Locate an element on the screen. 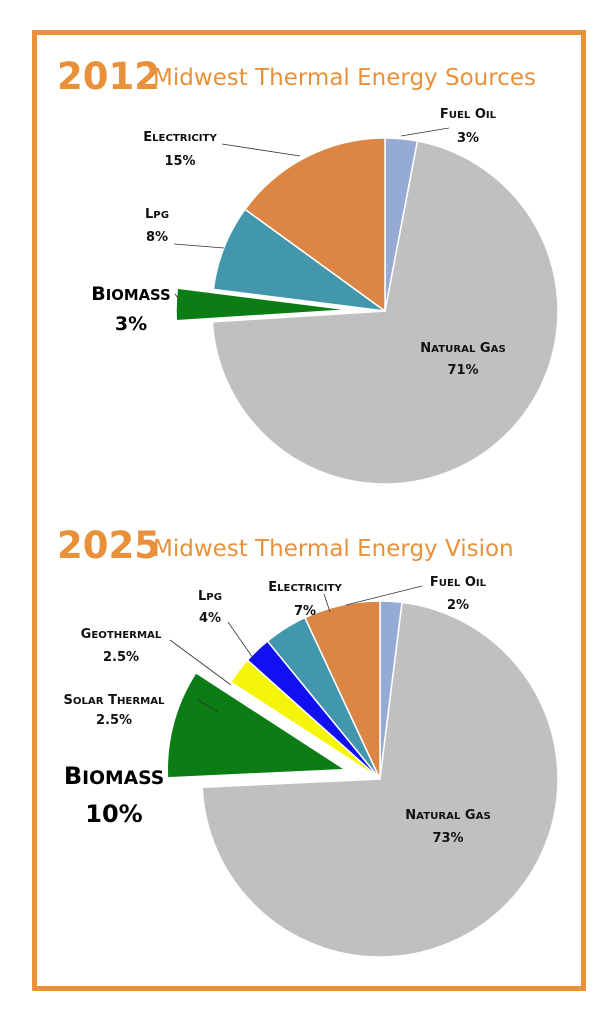  chart-2012-year: 2012 is located at coordinates (108, 76).